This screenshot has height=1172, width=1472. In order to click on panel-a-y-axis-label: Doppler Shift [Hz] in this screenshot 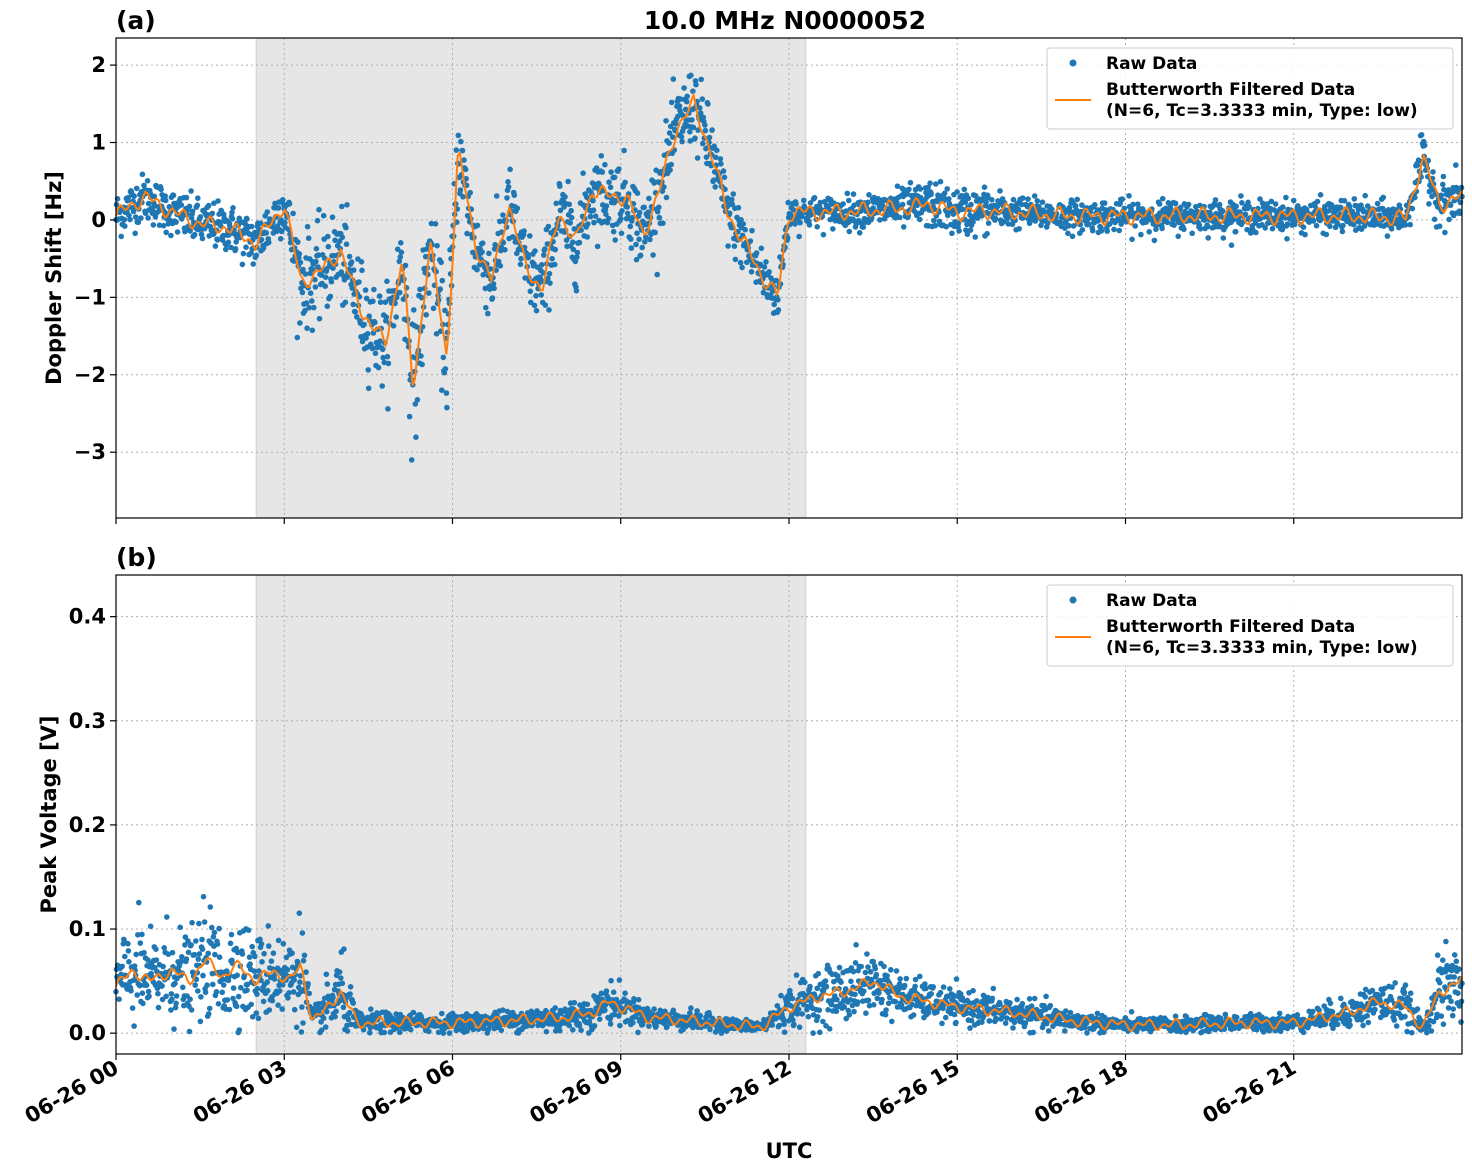, I will do `click(54, 278)`.